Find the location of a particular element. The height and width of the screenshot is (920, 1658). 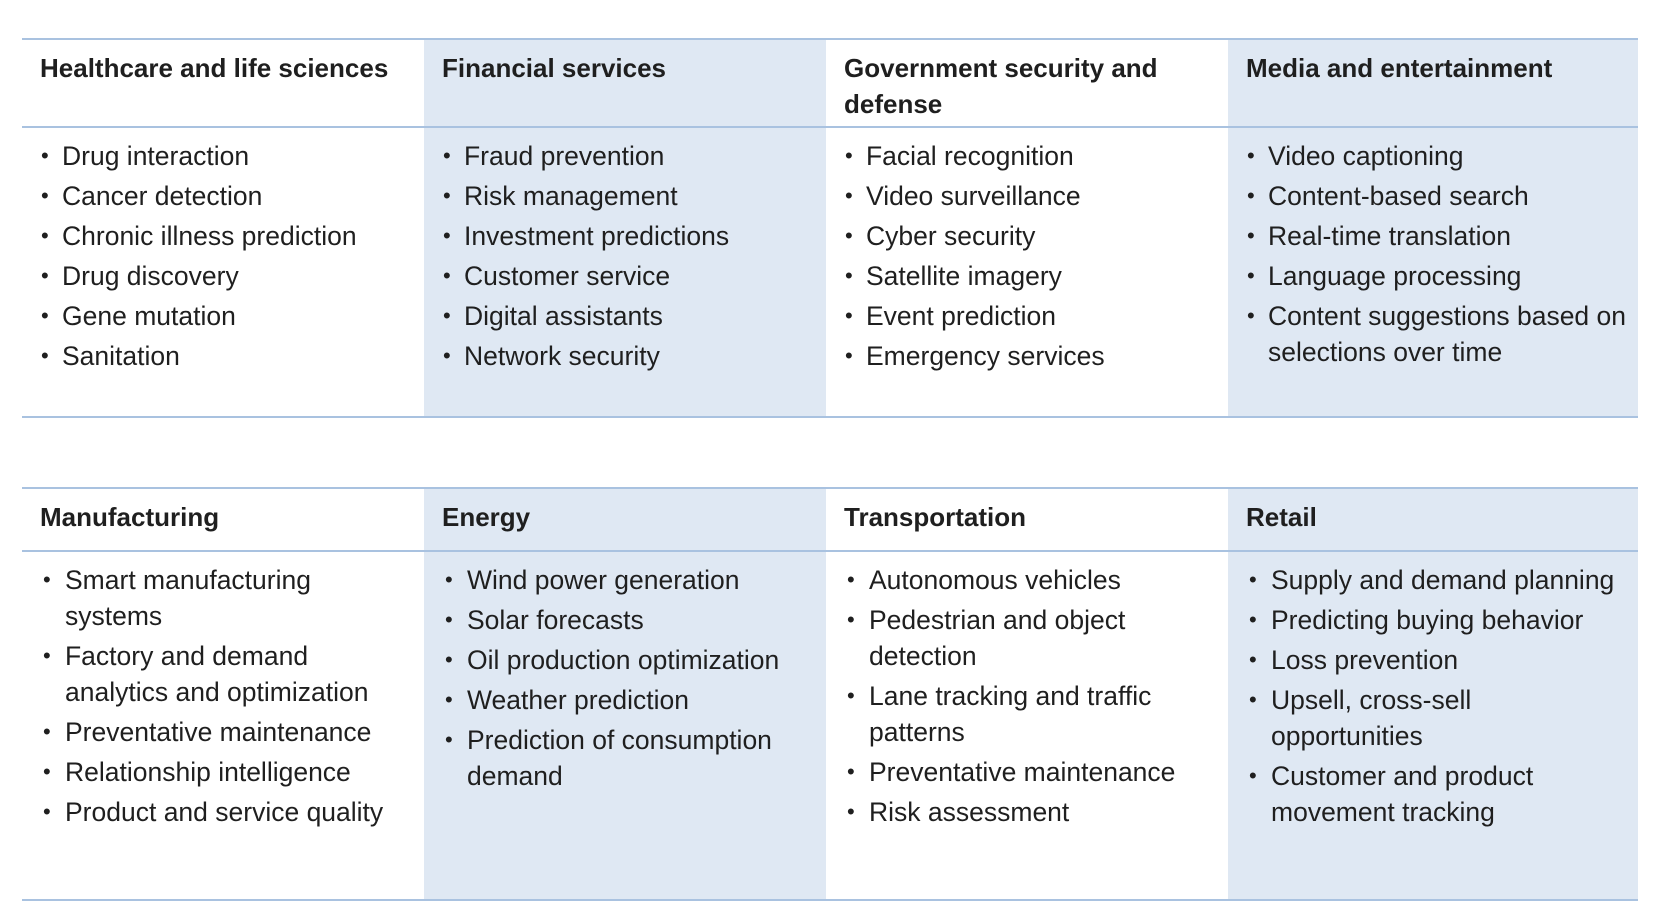

list-item: Gene mutation is located at coordinates (226, 316).